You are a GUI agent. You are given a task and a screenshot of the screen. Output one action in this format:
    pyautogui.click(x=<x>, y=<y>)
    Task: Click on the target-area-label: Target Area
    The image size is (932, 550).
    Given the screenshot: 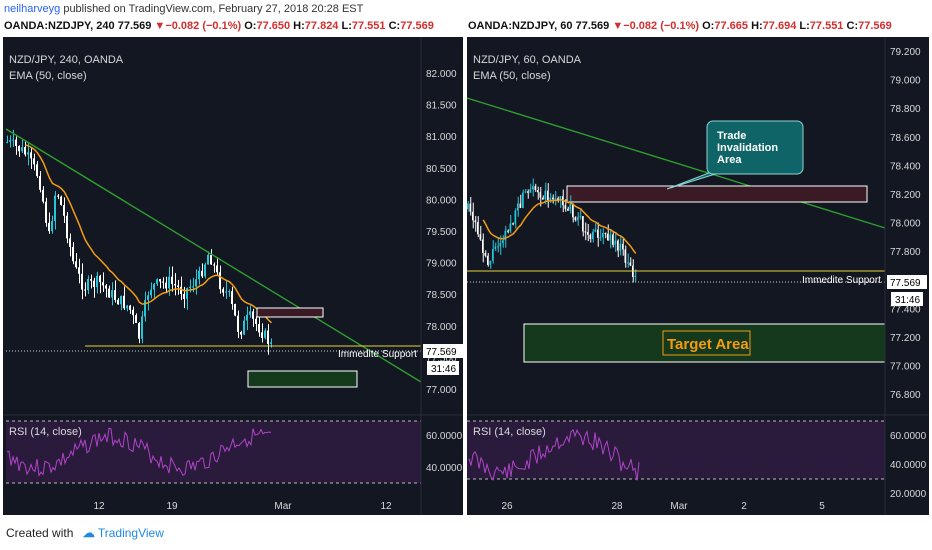 What is the action you would take?
    pyautogui.click(x=708, y=344)
    